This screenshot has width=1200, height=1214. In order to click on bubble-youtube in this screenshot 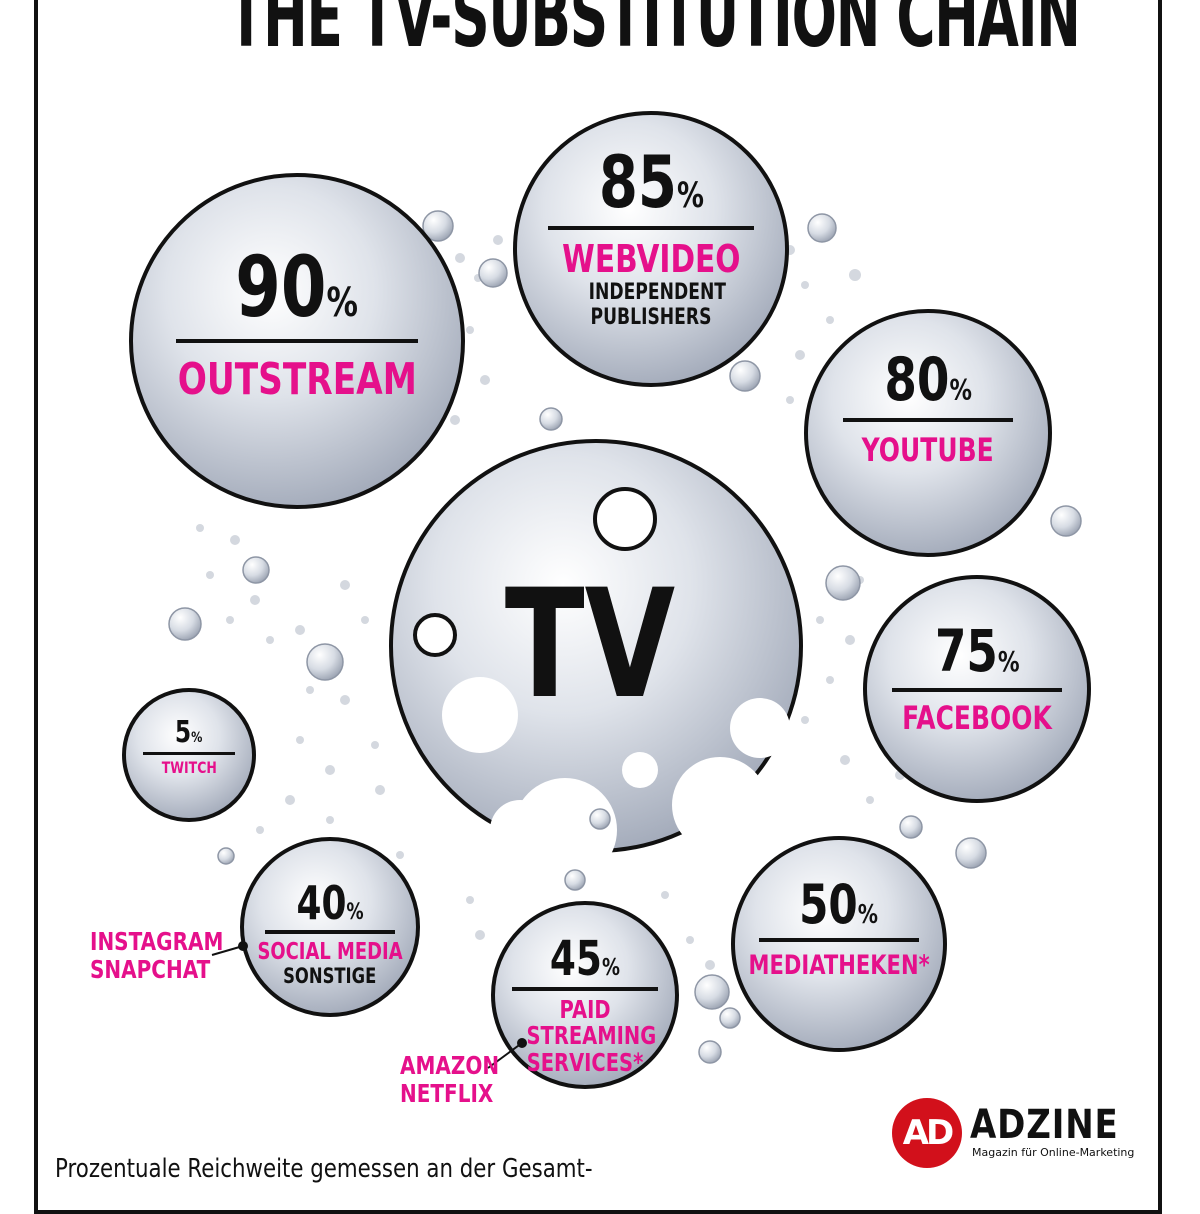, I will do `click(928, 433)`.